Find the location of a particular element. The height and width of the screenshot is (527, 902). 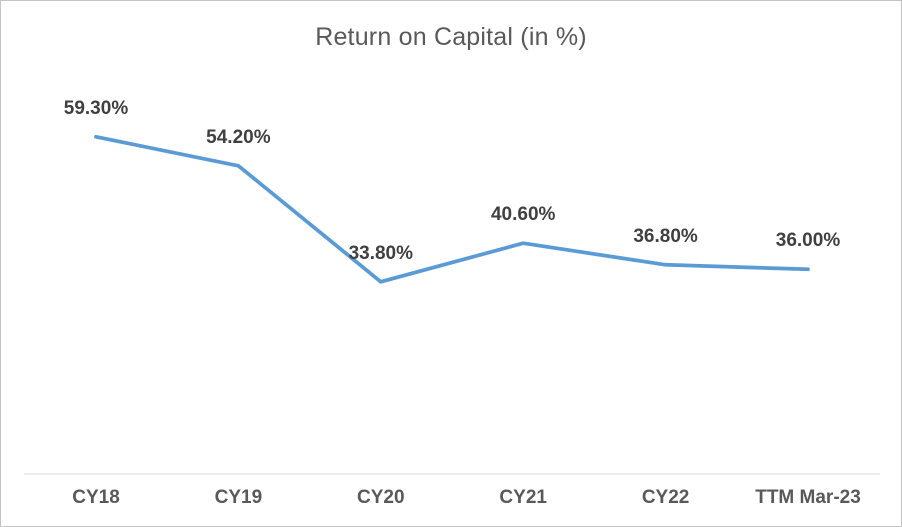

x-axis-tick-label: CY18 is located at coordinates (96, 497).